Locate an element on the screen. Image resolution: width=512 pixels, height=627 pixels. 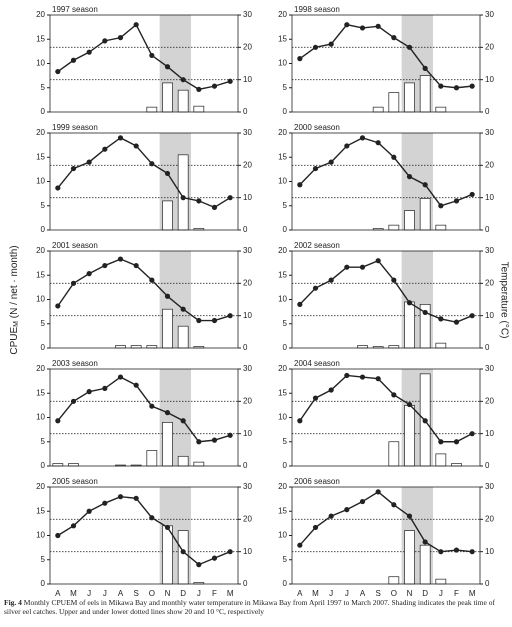
x-tick-label: S is located at coordinates (135, 593).